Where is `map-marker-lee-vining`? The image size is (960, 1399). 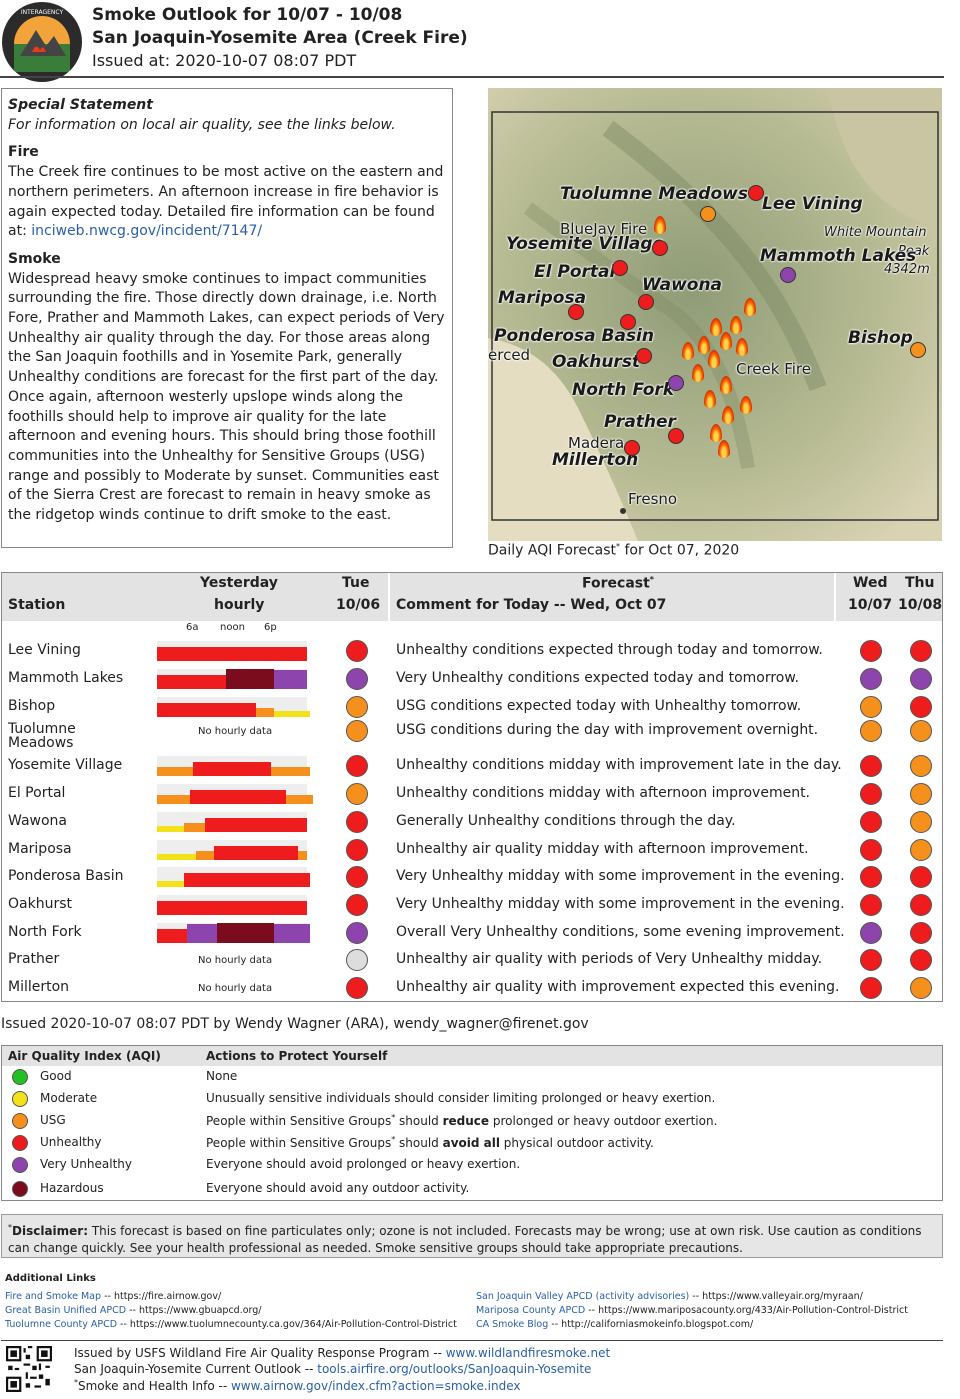 map-marker-lee-vining is located at coordinates (756, 193).